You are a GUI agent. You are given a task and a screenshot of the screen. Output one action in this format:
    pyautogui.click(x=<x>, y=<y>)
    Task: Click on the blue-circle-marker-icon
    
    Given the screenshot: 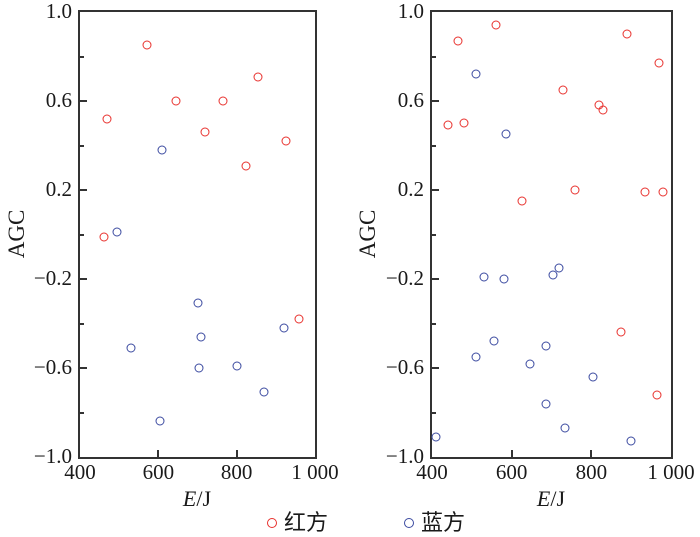 What is the action you would take?
    pyautogui.click(x=409, y=523)
    